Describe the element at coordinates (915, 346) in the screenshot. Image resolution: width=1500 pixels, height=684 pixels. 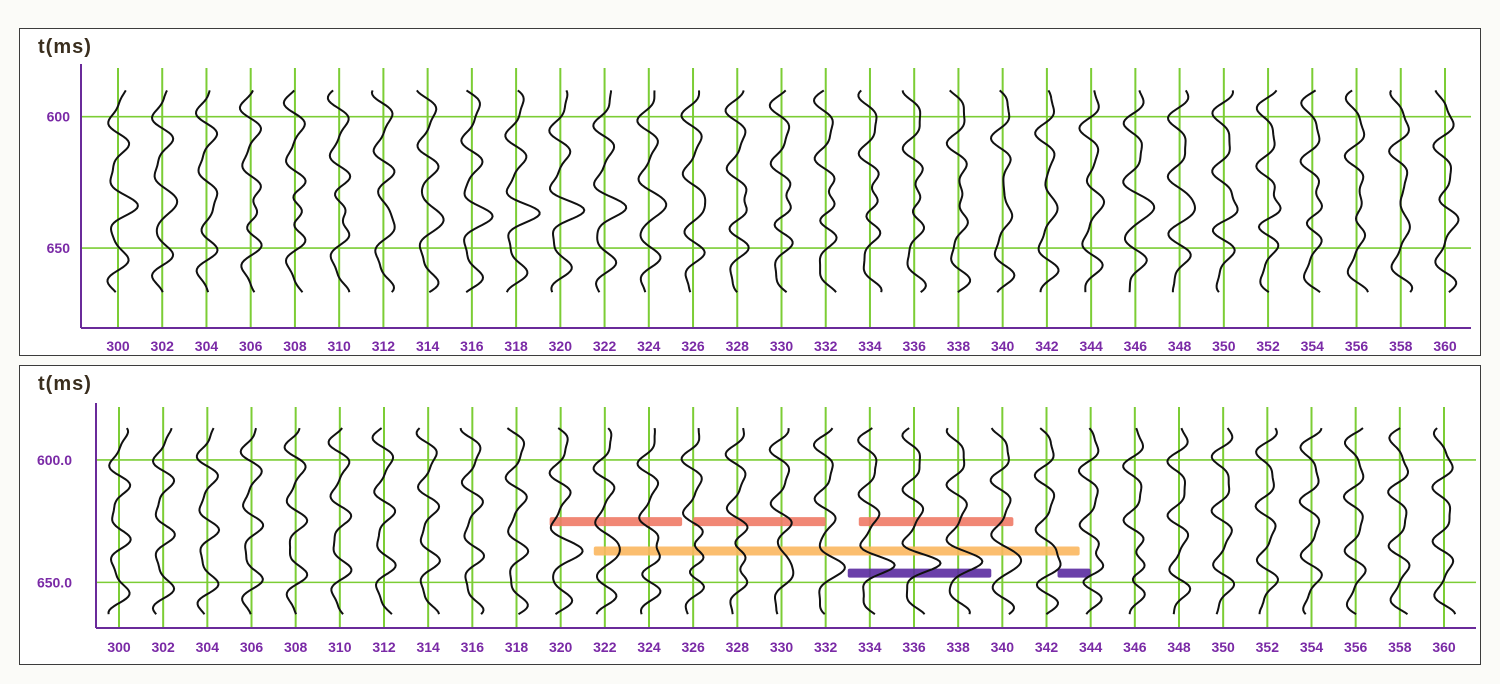
I see `x-tick-label: 336` at that location.